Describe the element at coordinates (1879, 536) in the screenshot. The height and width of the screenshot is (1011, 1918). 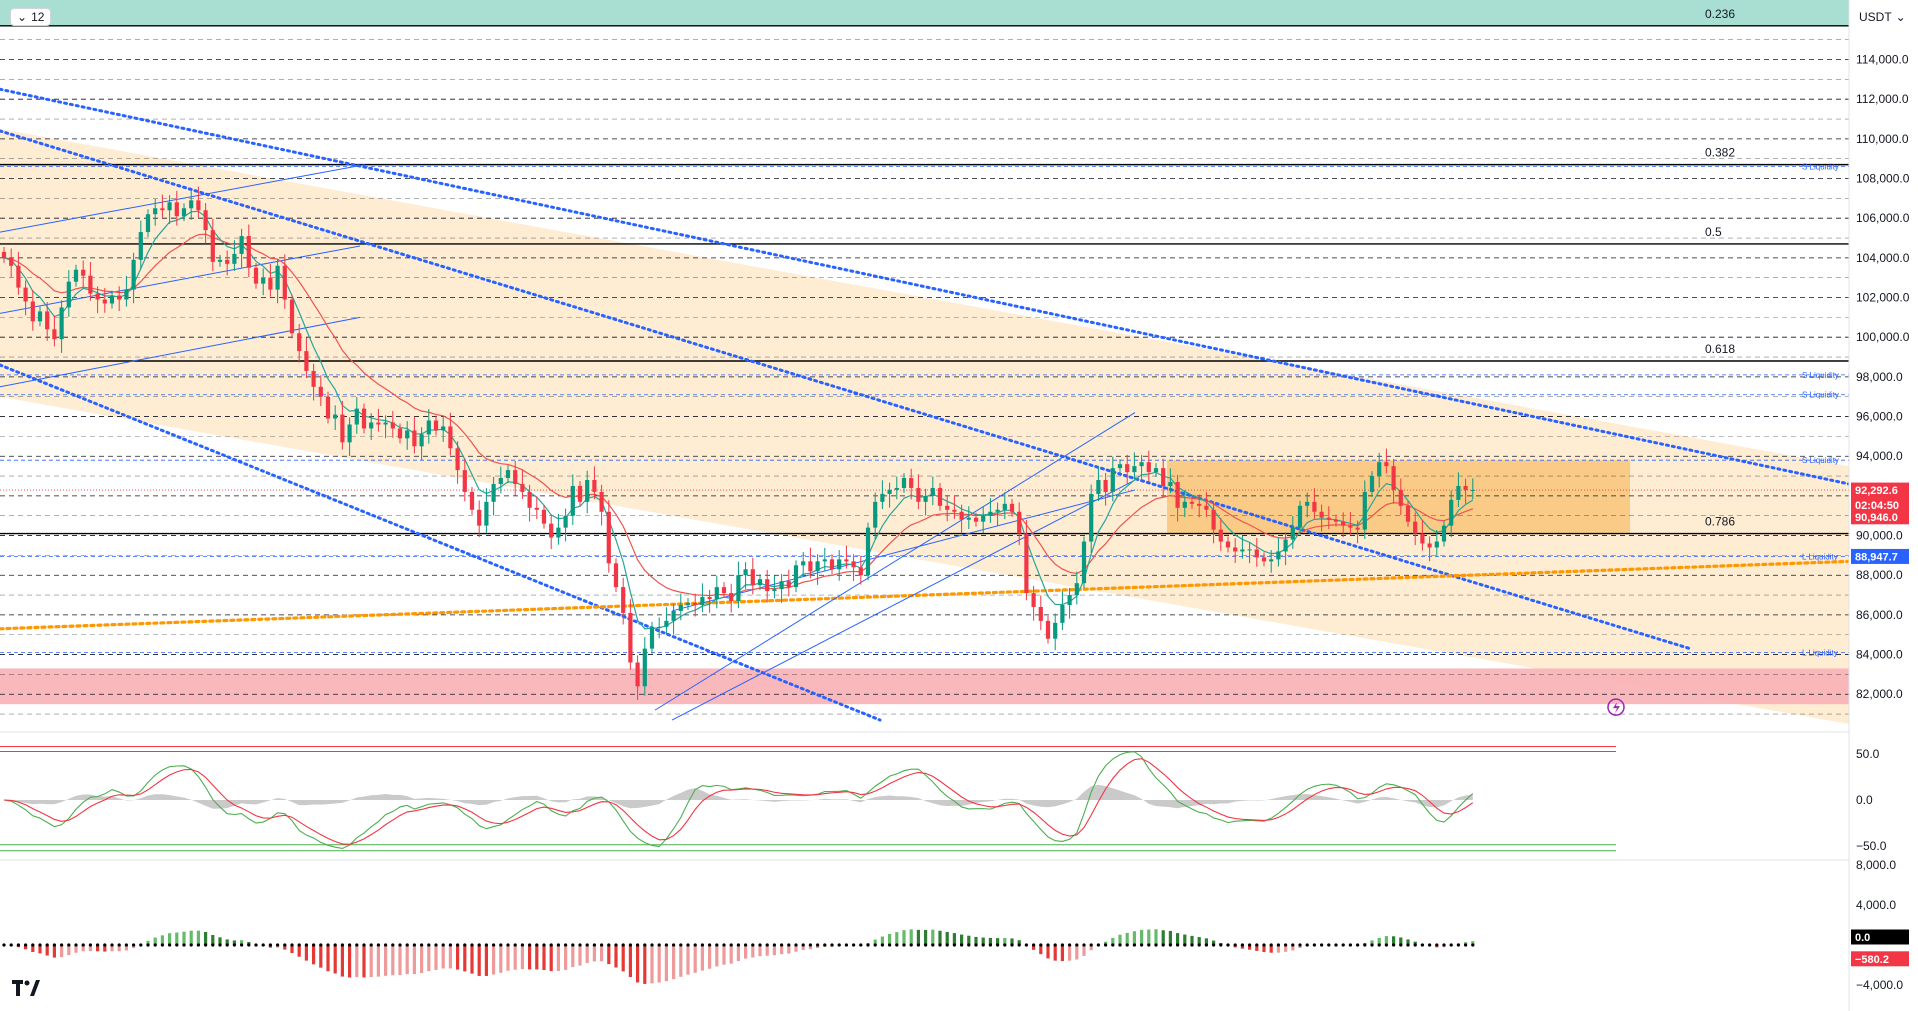
I see `price-tick-label: 90,000.0` at that location.